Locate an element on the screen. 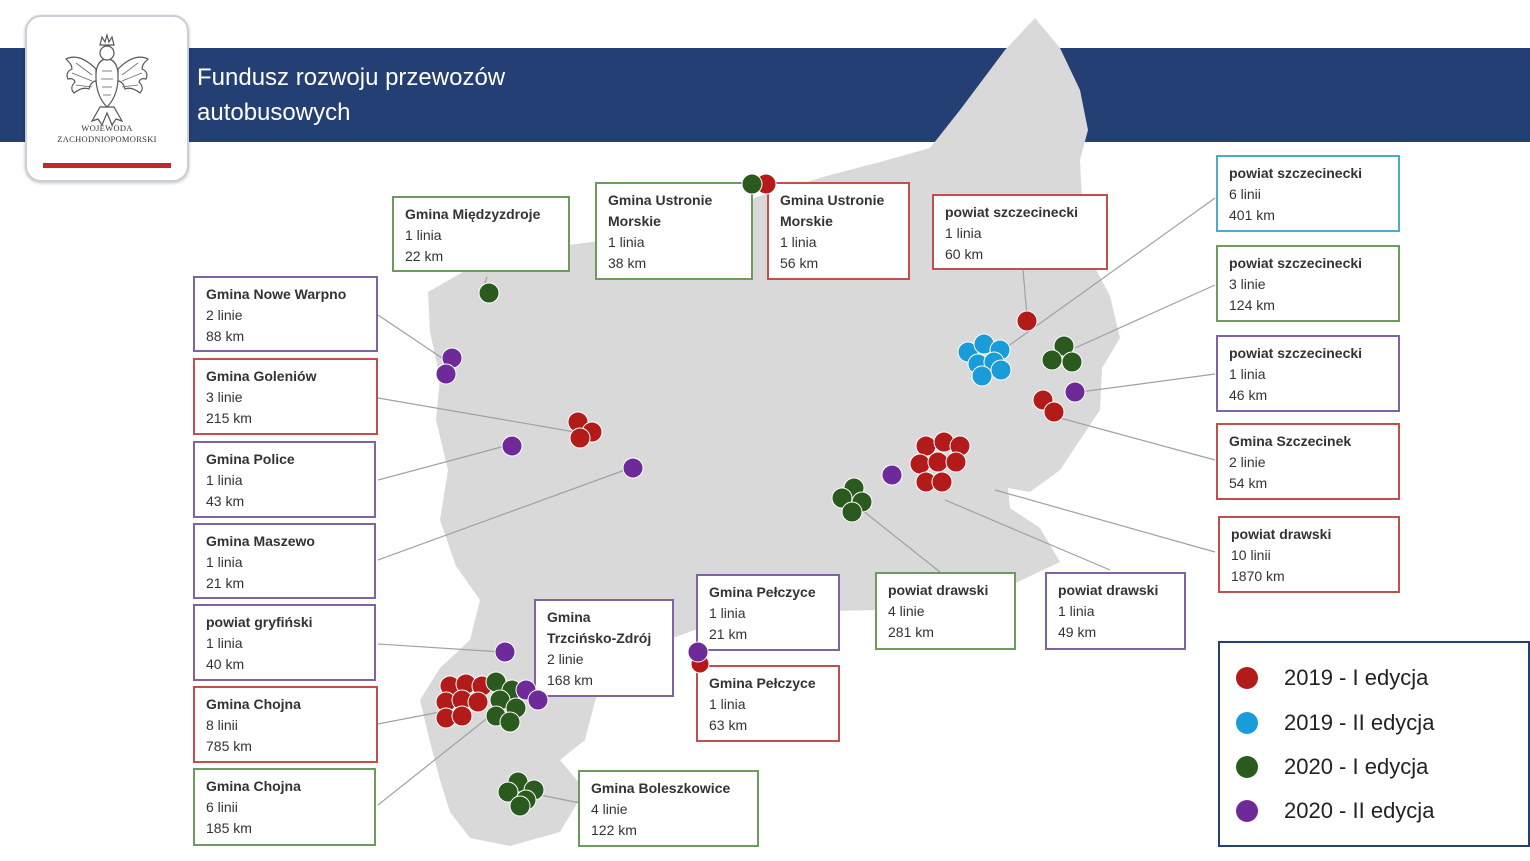 This screenshot has height=861, width=1530. card-km: 60 km is located at coordinates (964, 254).